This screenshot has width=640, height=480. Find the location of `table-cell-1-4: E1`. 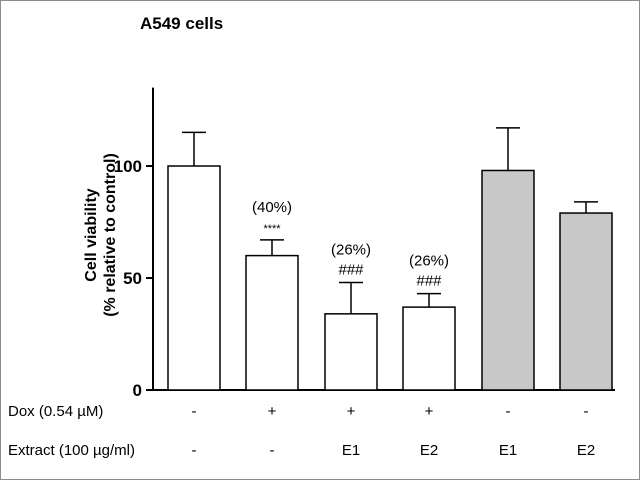

table-cell-1-4: E1 is located at coordinates (508, 450).